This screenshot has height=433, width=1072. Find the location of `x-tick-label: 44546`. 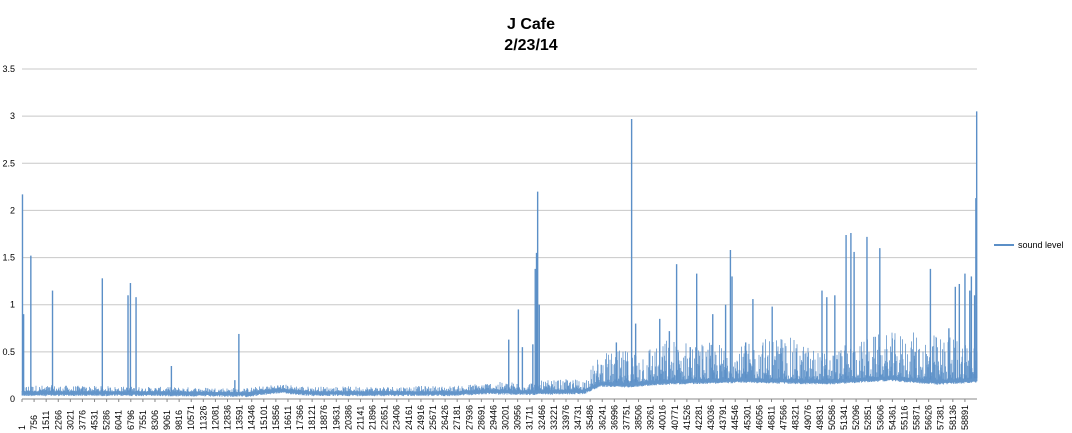

x-tick-label: 44546 is located at coordinates (735, 417).